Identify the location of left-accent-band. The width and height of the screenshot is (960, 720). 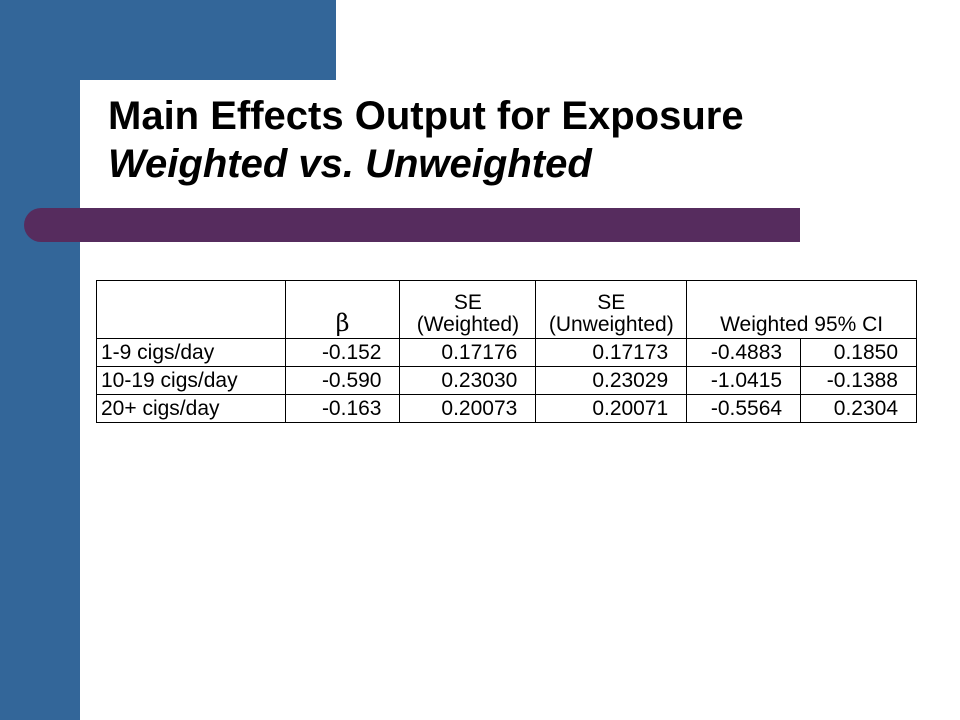
(40, 360).